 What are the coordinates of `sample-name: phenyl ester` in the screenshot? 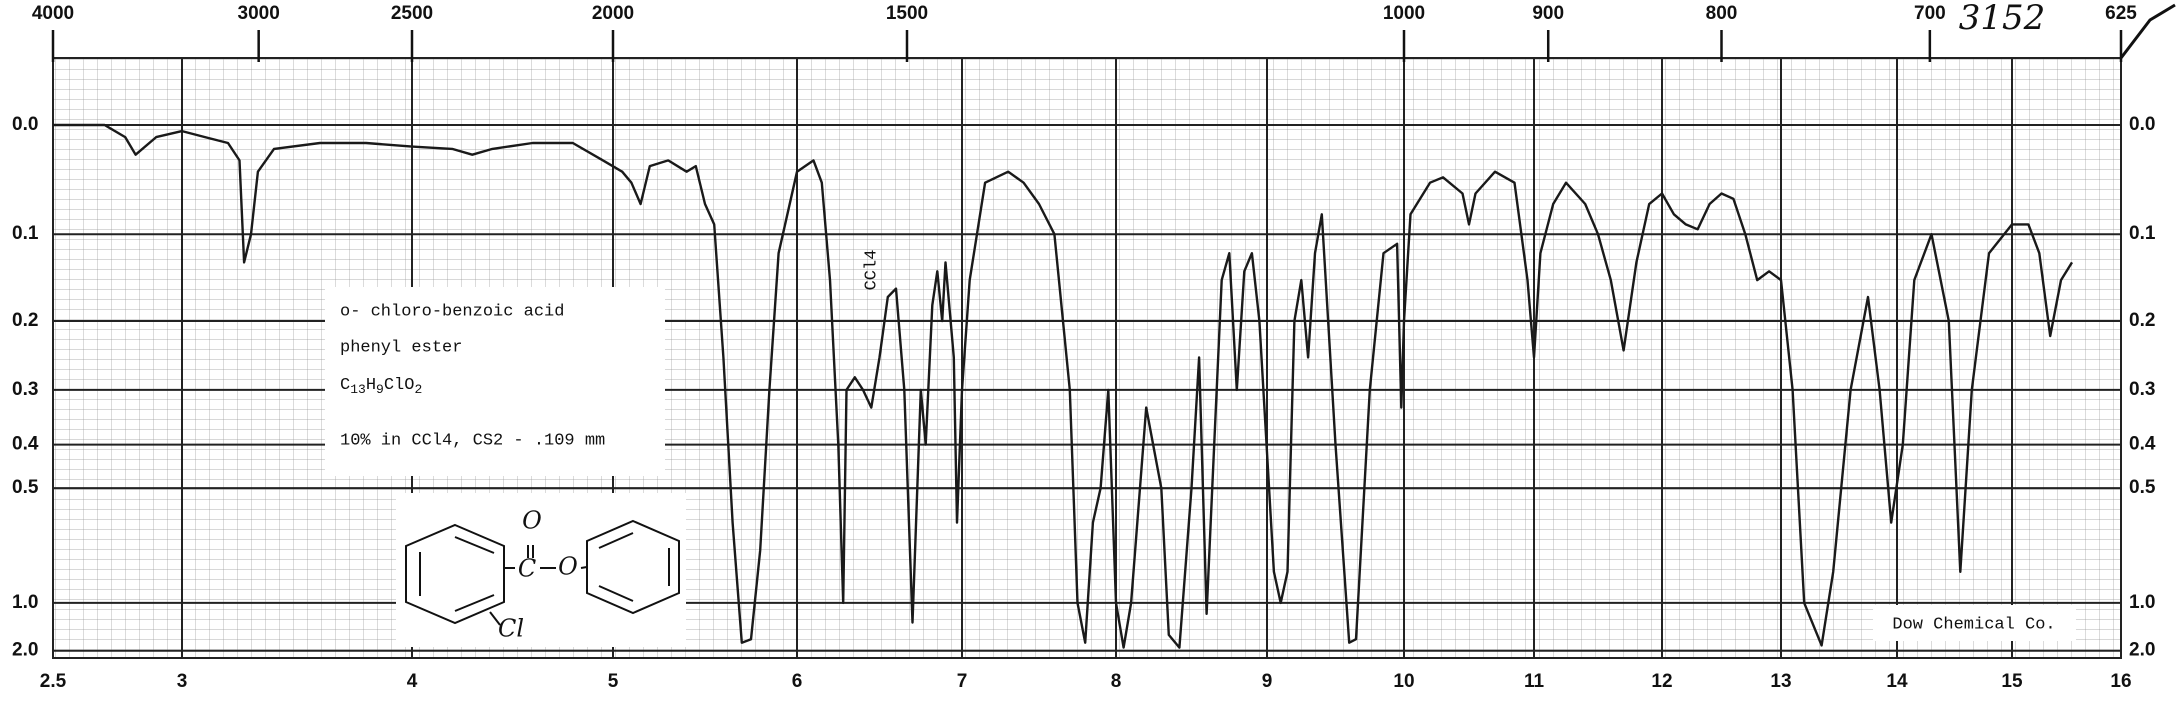 It's located at (401, 347).